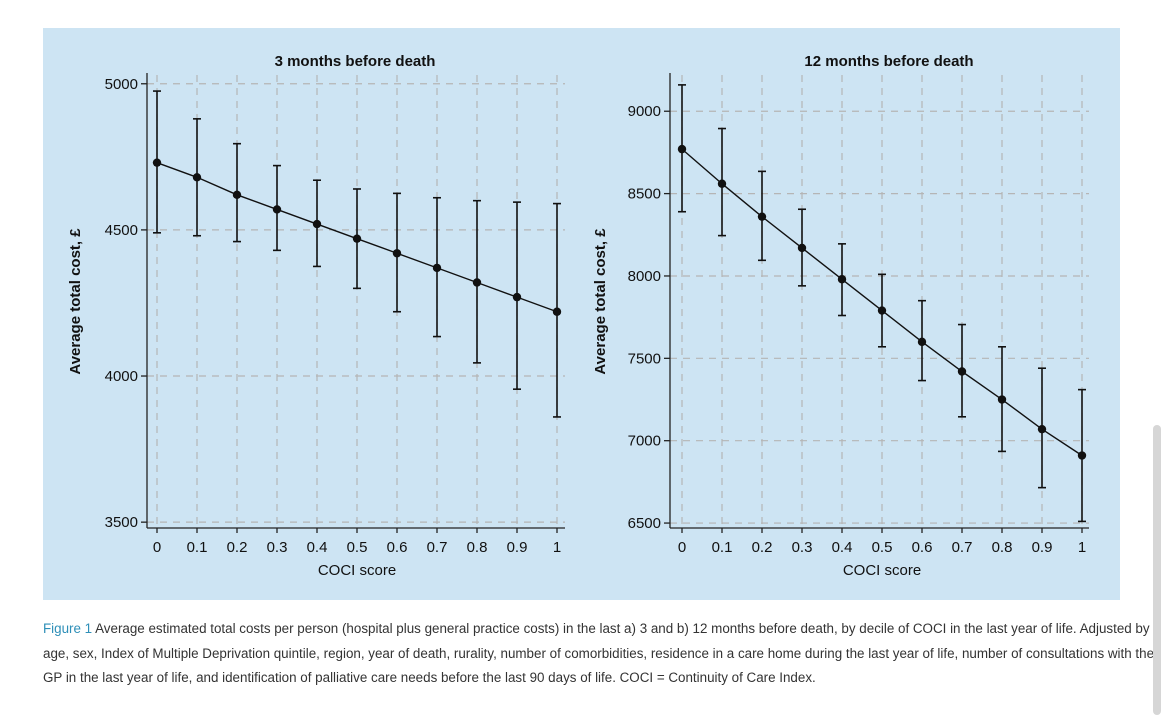 The height and width of the screenshot is (715, 1169). What do you see at coordinates (888, 61) in the screenshot?
I see `chart-12m-title: 12 months before death` at bounding box center [888, 61].